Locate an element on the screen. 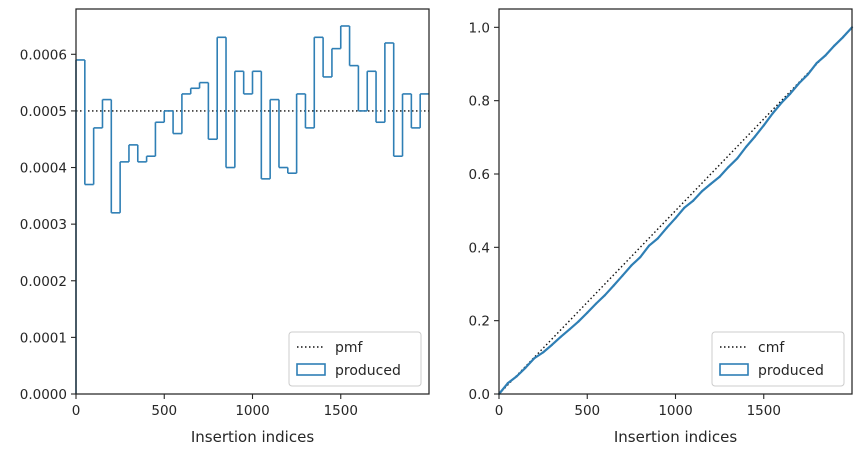 The height and width of the screenshot is (453, 861). pmf-legend-box is located at coordinates (355, 359).